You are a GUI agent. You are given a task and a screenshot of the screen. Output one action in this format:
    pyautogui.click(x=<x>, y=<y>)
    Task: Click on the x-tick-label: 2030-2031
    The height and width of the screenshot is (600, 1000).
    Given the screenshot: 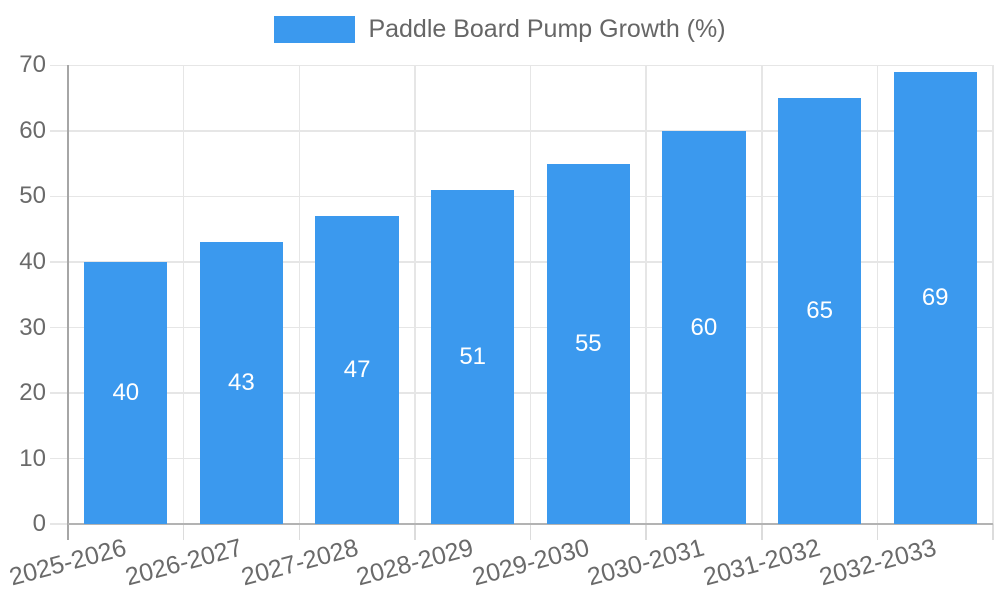 What is the action you would take?
    pyautogui.click(x=646, y=562)
    